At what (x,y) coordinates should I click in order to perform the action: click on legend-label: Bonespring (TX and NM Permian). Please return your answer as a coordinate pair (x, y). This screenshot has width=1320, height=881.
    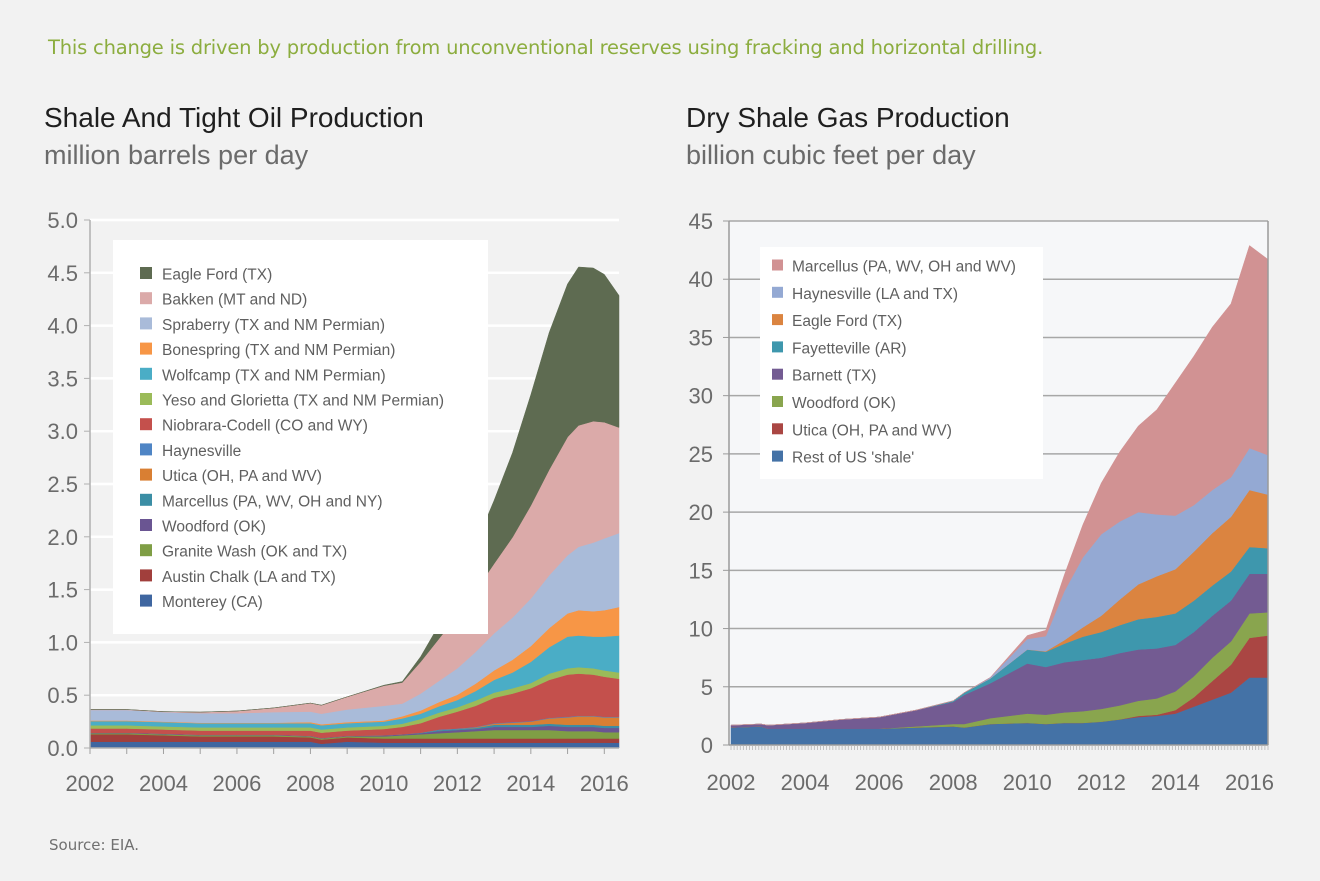
    Looking at the image, I should click on (278, 350).